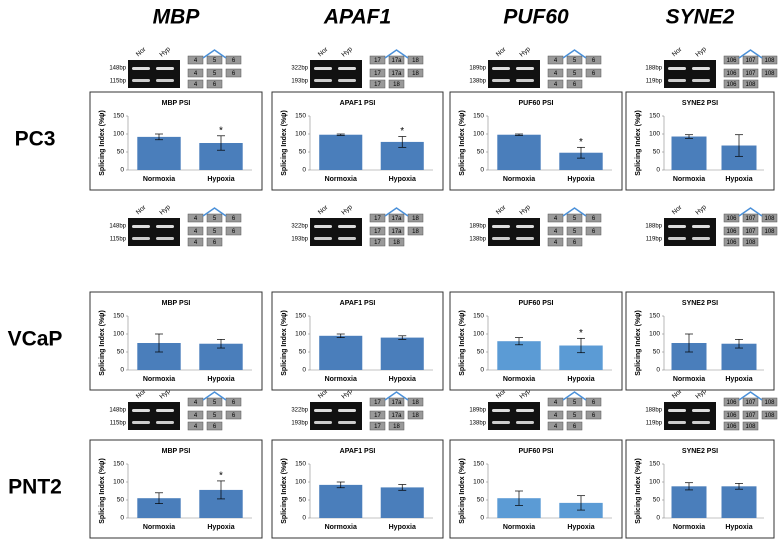  What do you see at coordinates (141, 210) in the screenshot?
I see `lane-label: Nor` at bounding box center [141, 210].